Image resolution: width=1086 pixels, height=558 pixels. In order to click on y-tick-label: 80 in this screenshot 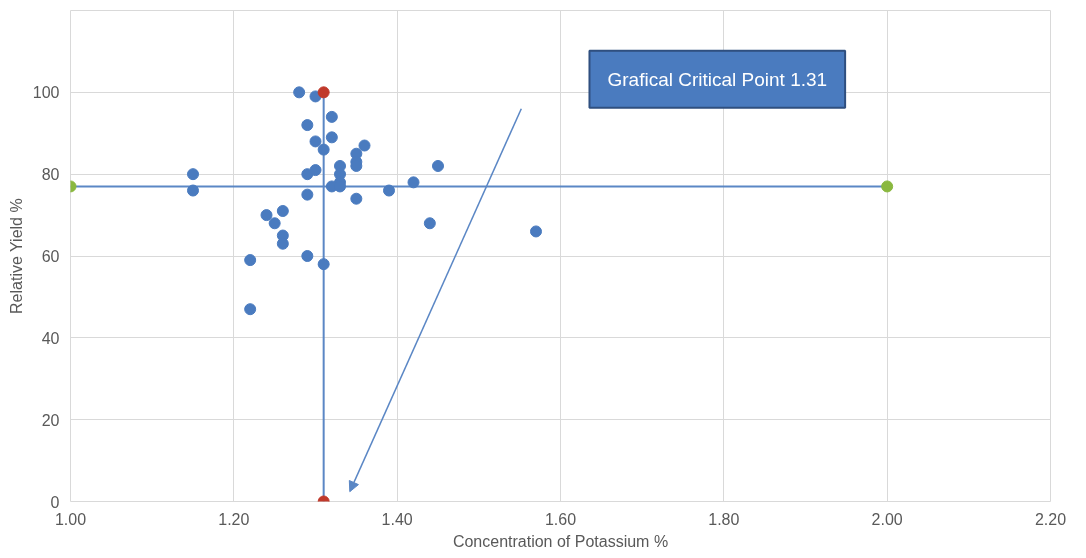, I will do `click(50, 175)`.